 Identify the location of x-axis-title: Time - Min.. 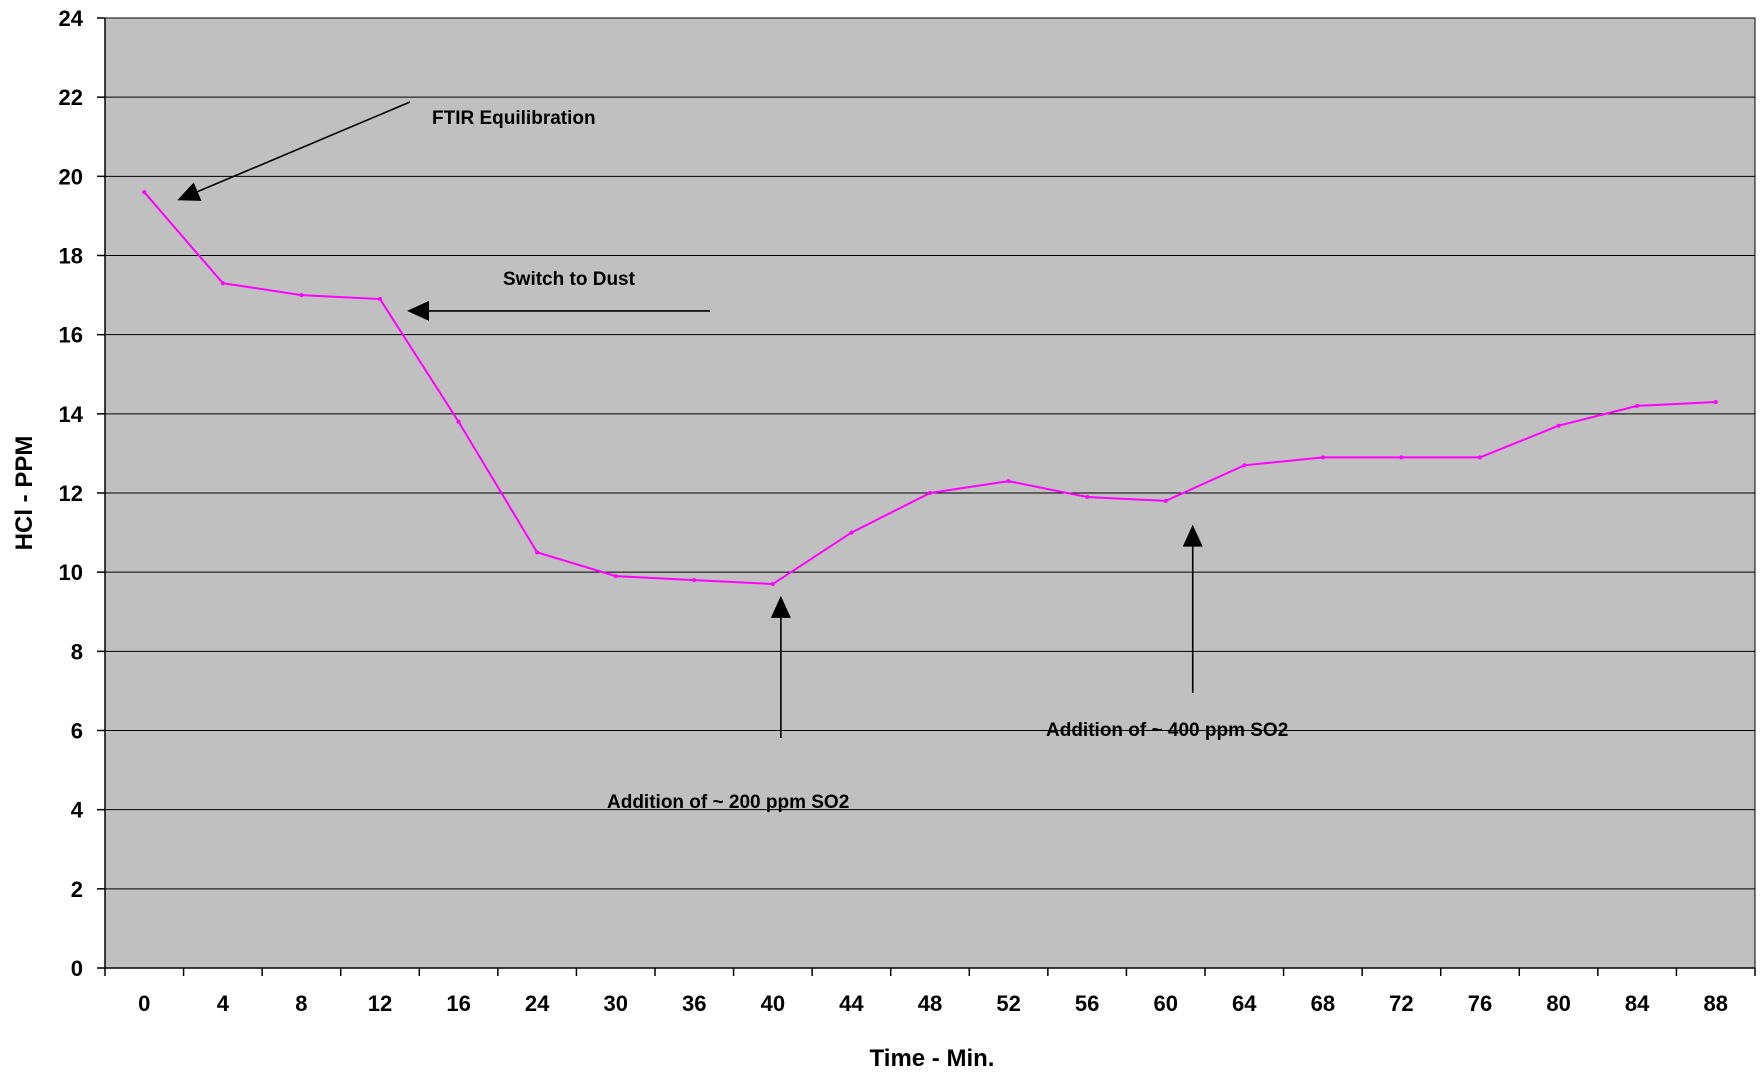
(932, 1058).